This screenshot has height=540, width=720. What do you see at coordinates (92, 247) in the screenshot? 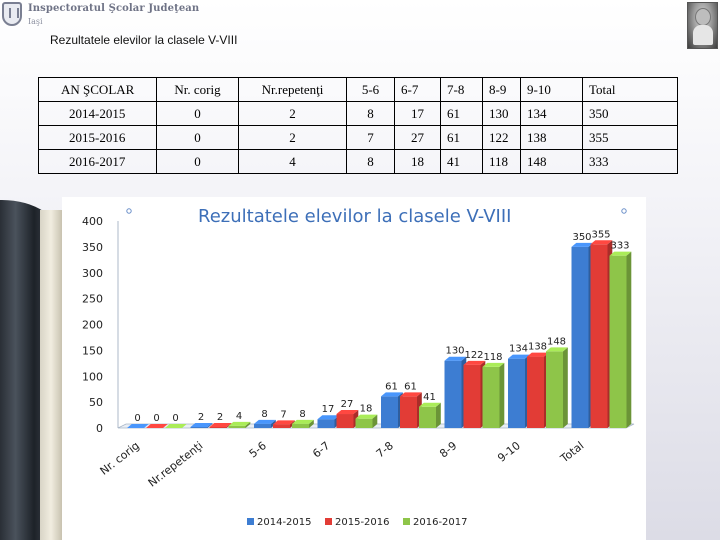
I see `y-tick-label: 350` at bounding box center [92, 247].